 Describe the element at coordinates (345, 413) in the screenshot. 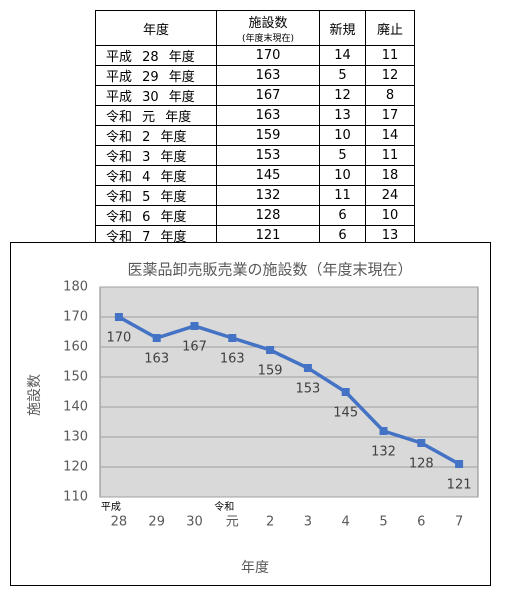

I see `data-label: 145` at that location.